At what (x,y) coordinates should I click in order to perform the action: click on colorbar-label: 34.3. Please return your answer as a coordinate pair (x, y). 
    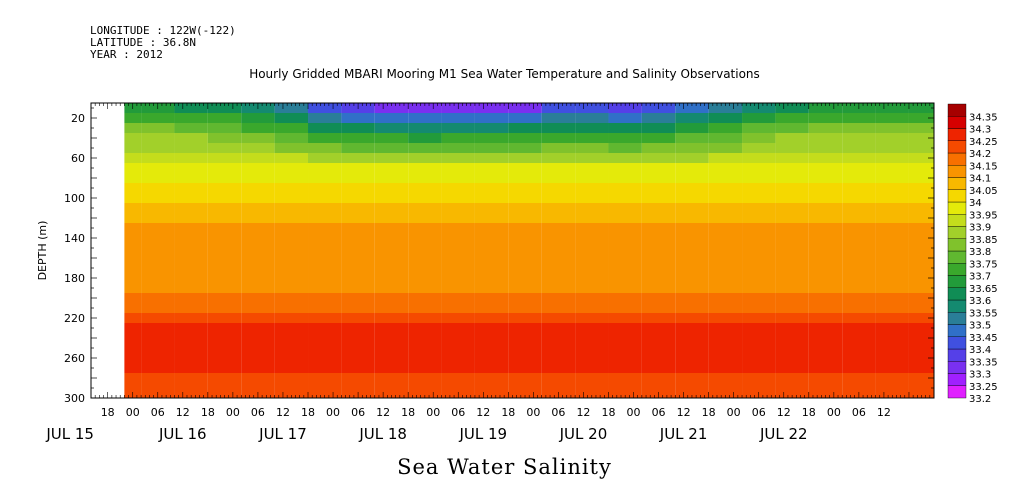
    Looking at the image, I should click on (980, 130).